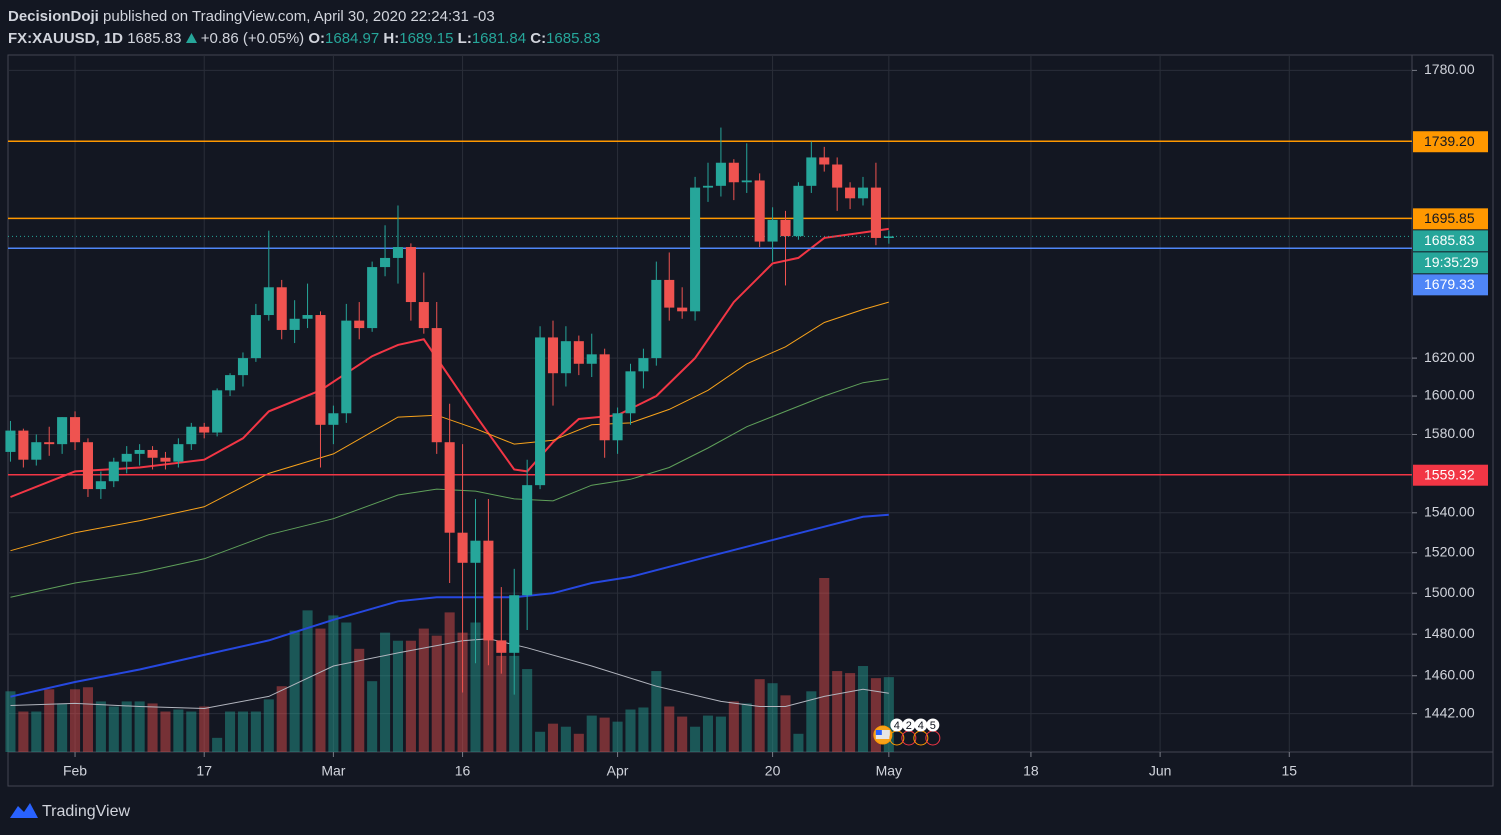 The height and width of the screenshot is (835, 1501). Describe the element at coordinates (1449, 633) in the screenshot. I see `y-tick-label: 1480.00` at that location.